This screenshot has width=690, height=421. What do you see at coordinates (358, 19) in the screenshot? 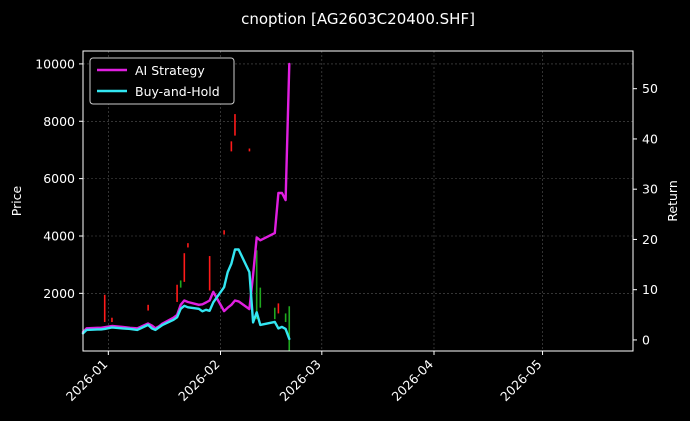
I see `chart-title: cnoption [AG2603C20400.SHF]` at bounding box center [358, 19].